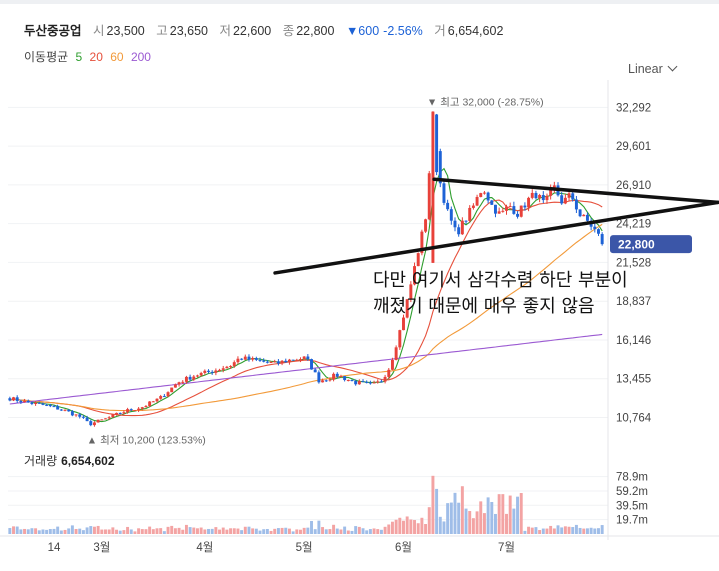 Image resolution: width=719 pixels, height=571 pixels. What do you see at coordinates (403, 31) in the screenshot?
I see `change-percent: -2.56%` at bounding box center [403, 31].